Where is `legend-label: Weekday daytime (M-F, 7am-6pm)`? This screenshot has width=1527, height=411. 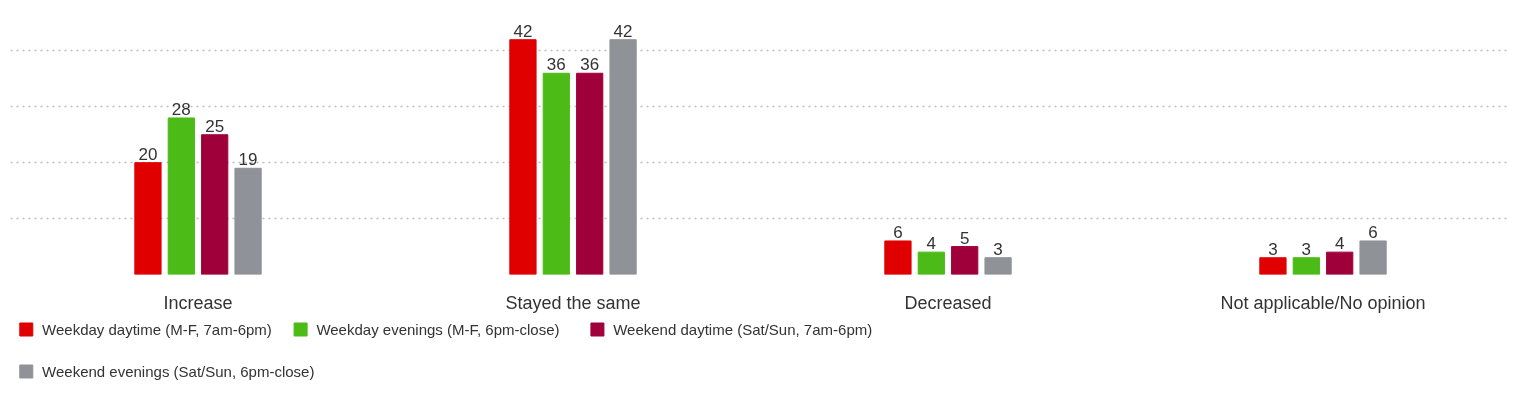
legend-label: Weekday daytime (M-F, 7am-6pm) is located at coordinates (157, 329).